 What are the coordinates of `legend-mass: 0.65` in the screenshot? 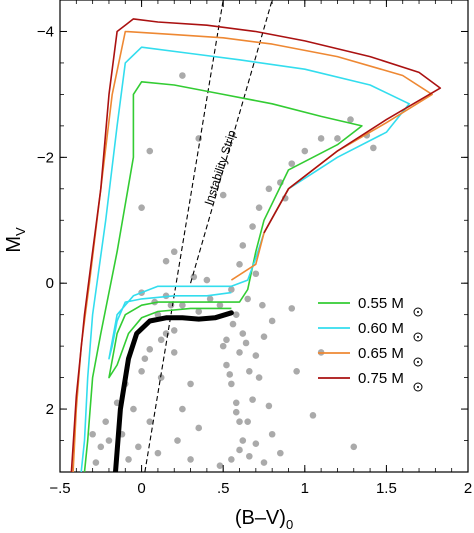 It's located at (374, 353).